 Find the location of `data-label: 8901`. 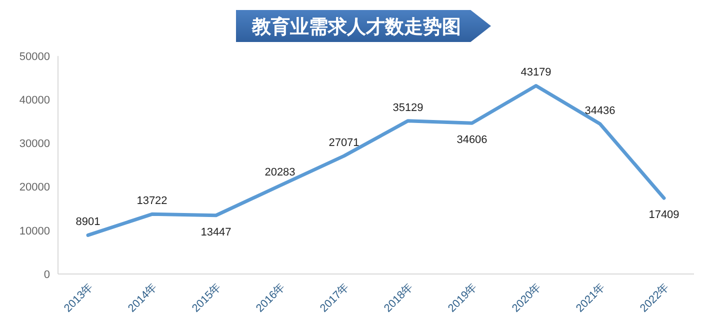

data-label: 8901 is located at coordinates (88, 222).